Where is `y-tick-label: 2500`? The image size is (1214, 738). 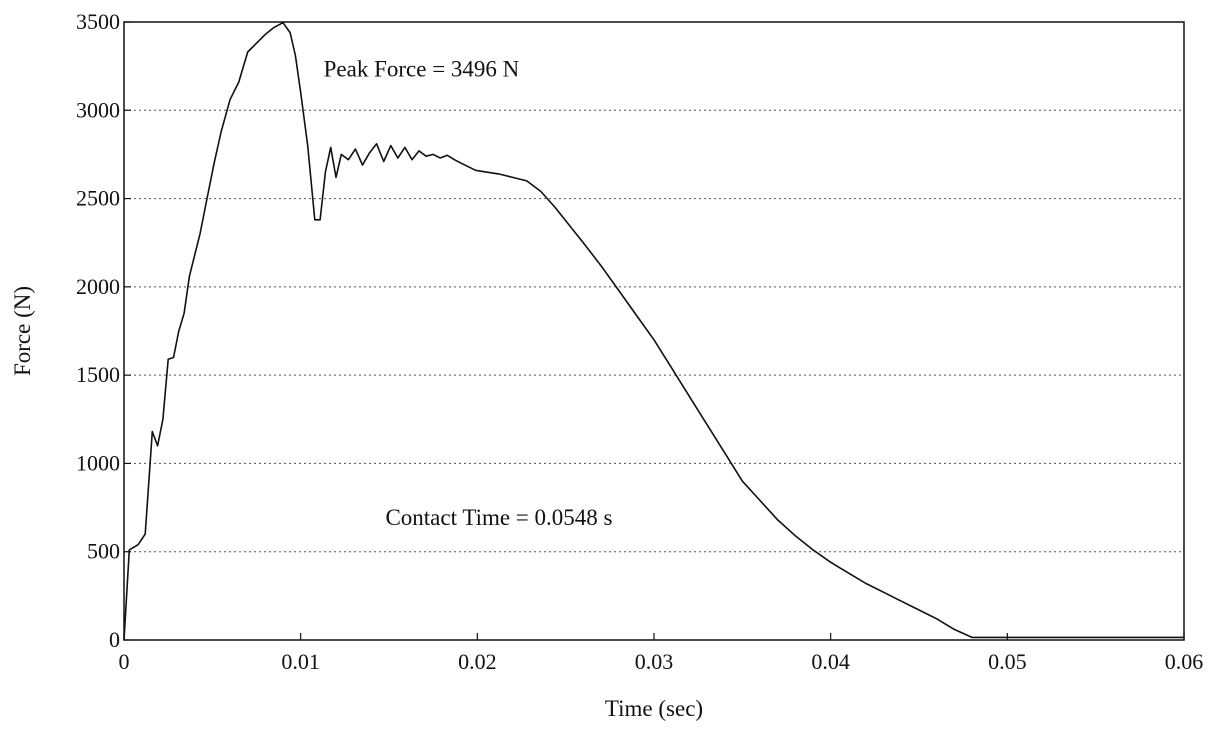
y-tick-label: 2500 is located at coordinates (98, 198).